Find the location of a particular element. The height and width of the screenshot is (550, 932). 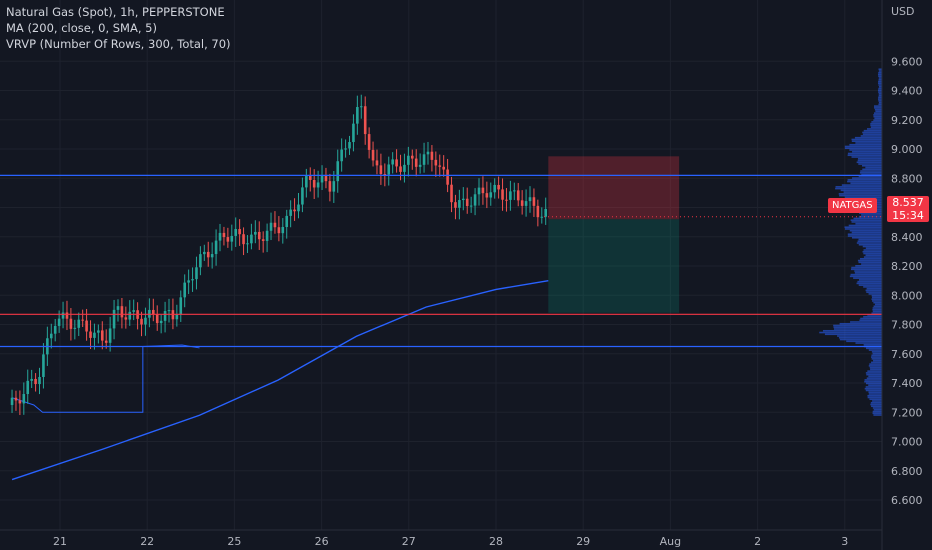

y-tick-label: 8.400 is located at coordinates (907, 237).